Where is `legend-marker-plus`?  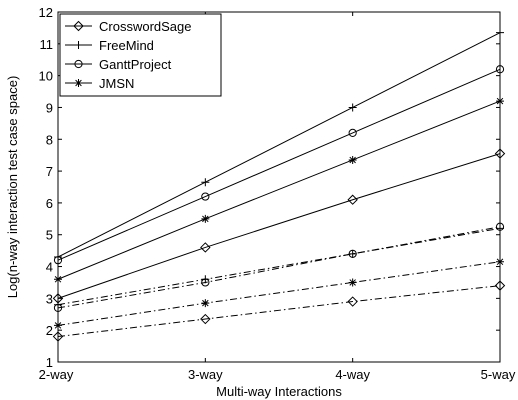 legend-marker-plus is located at coordinates (78, 45).